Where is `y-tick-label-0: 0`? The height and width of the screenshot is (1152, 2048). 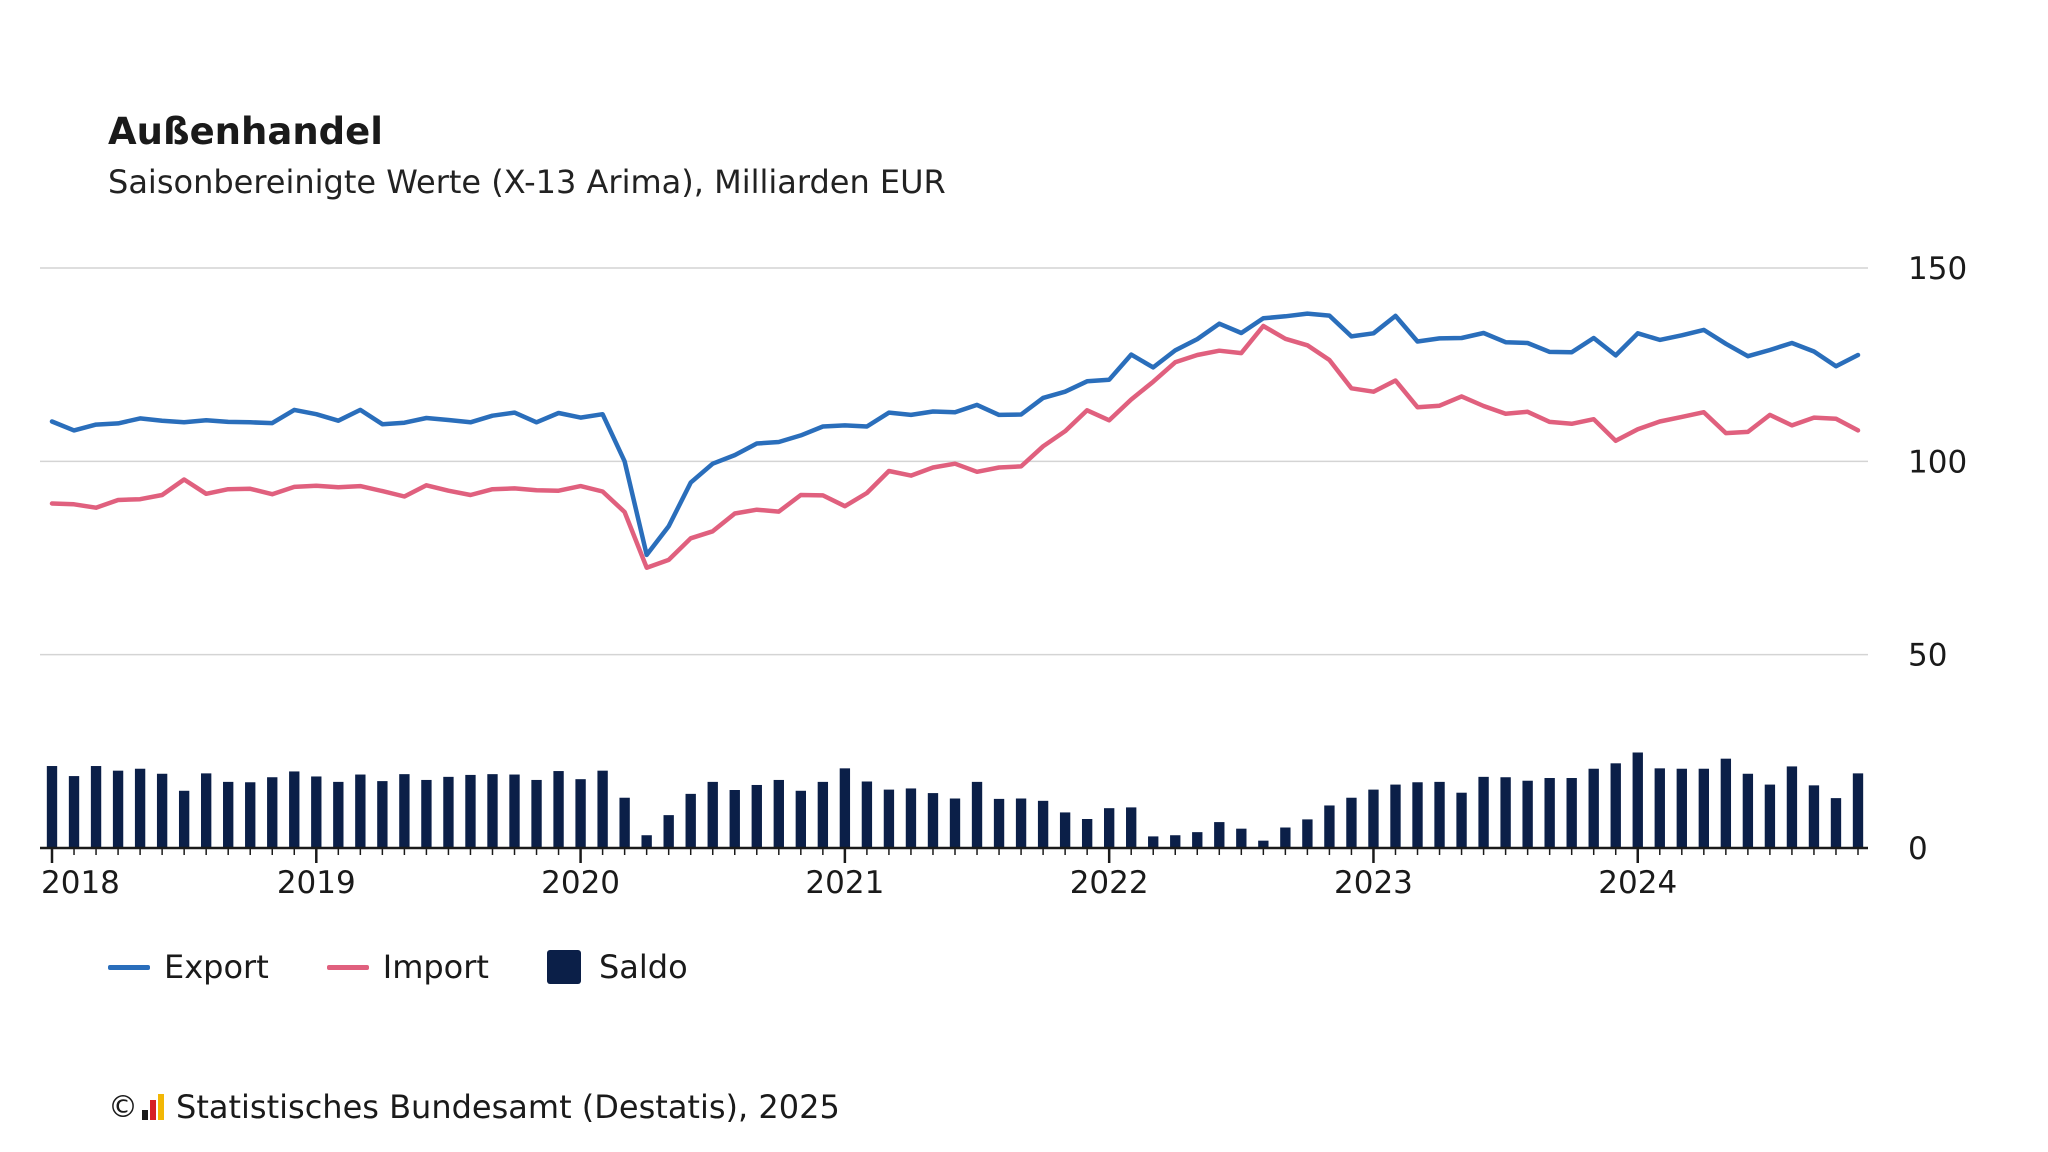 y-tick-label-0: 0 is located at coordinates (1918, 849).